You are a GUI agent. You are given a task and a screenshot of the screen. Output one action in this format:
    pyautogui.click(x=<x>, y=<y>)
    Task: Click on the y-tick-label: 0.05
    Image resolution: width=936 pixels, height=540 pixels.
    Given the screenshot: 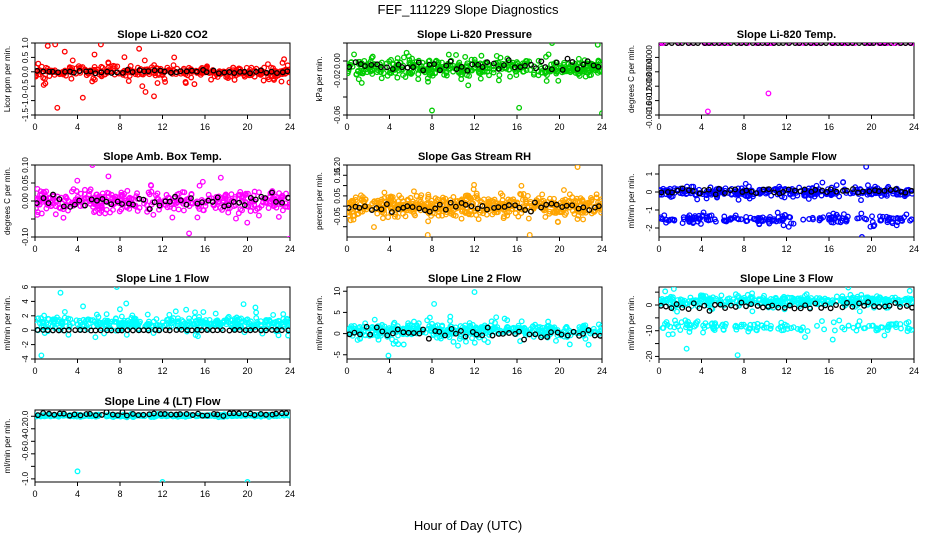 What is the action you would take?
    pyautogui.click(x=25, y=183)
    